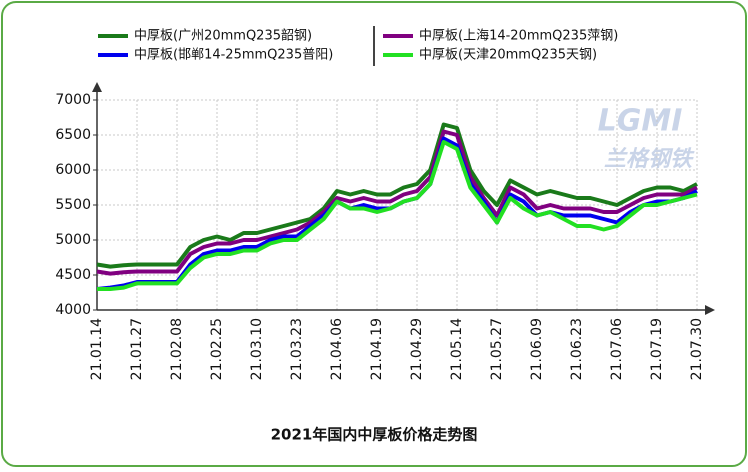 Image resolution: width=748 pixels, height=472 pixels. Describe the element at coordinates (73, 135) in the screenshot. I see `y-tick-label: 6500` at that location.